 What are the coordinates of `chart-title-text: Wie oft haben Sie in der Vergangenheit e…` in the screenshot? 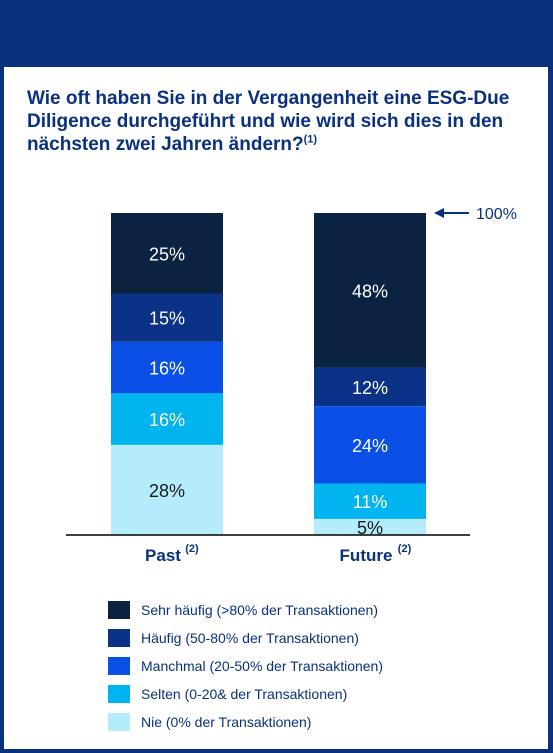 It's located at (268, 121).